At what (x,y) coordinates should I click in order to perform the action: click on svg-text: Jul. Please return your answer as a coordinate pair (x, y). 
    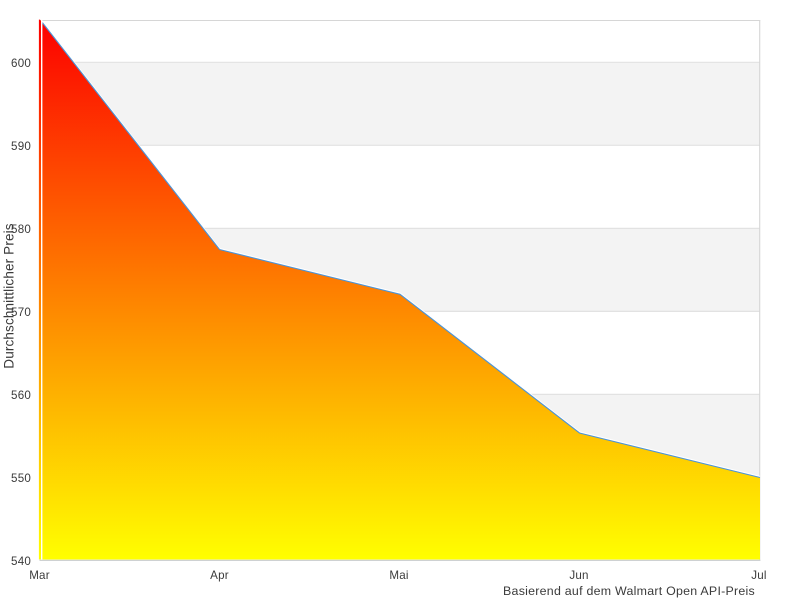
    Looking at the image, I should click on (758, 575).